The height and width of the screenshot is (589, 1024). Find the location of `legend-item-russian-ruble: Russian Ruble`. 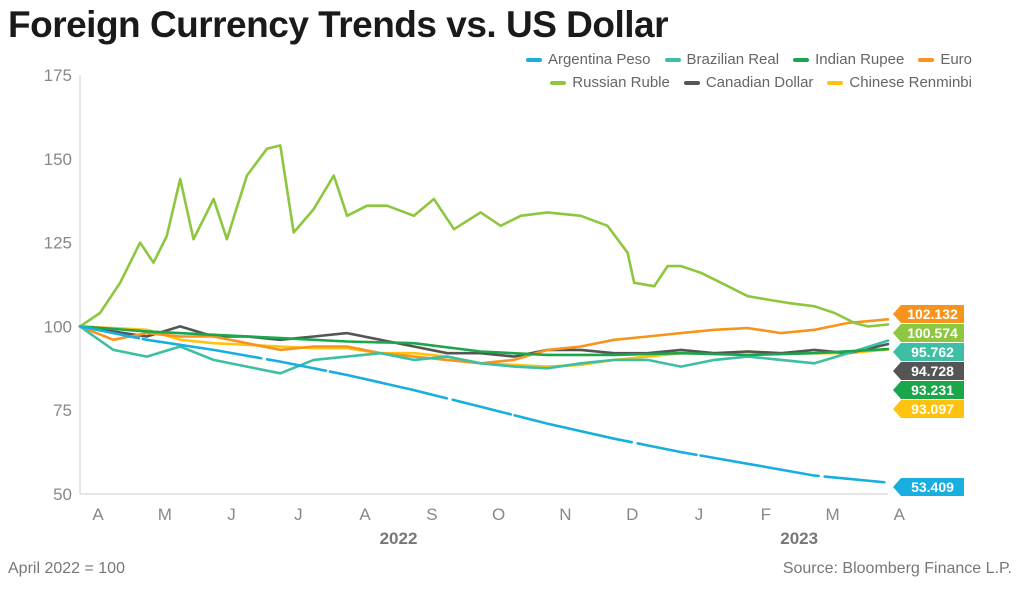

legend-item-russian-ruble: Russian Ruble is located at coordinates (610, 82).